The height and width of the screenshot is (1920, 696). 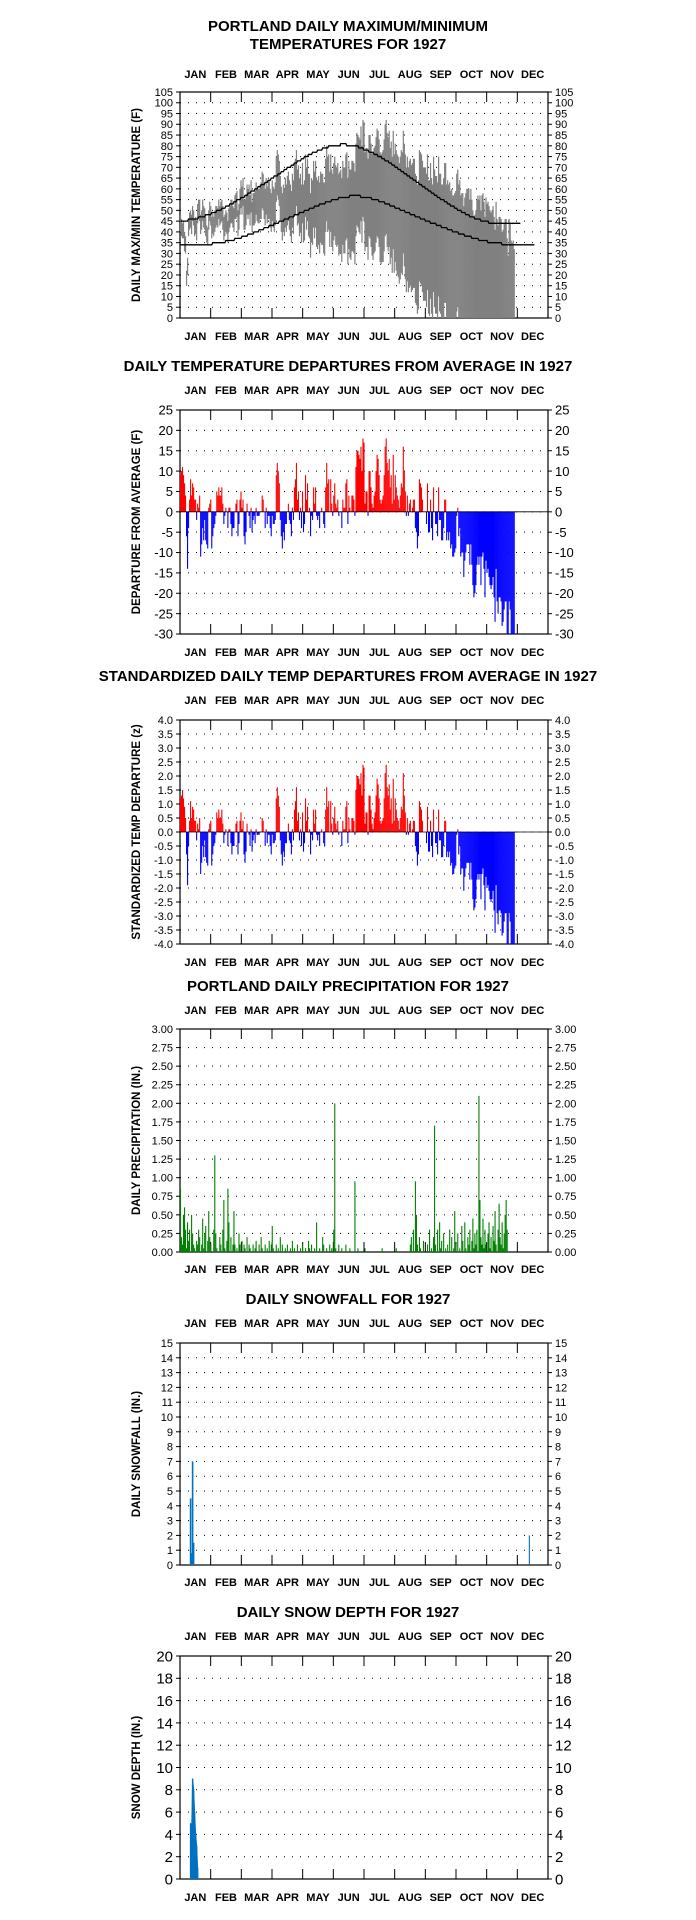 I want to click on y-tick-label: 40, so click(x=167, y=233).